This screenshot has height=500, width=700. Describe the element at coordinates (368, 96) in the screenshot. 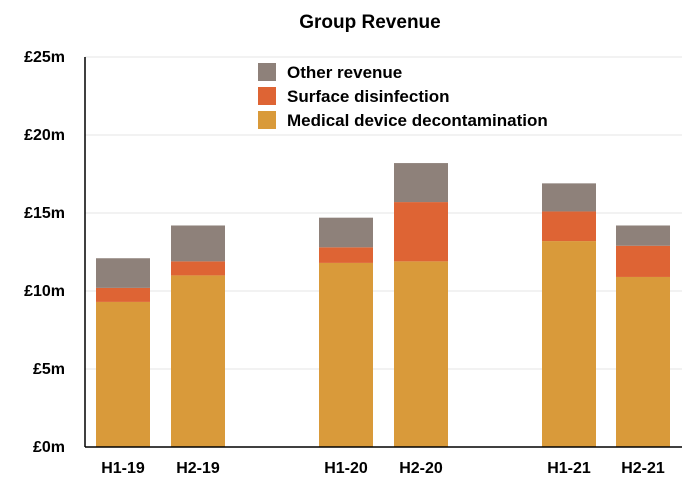

I see `legend-label: Surface disinfection` at that location.